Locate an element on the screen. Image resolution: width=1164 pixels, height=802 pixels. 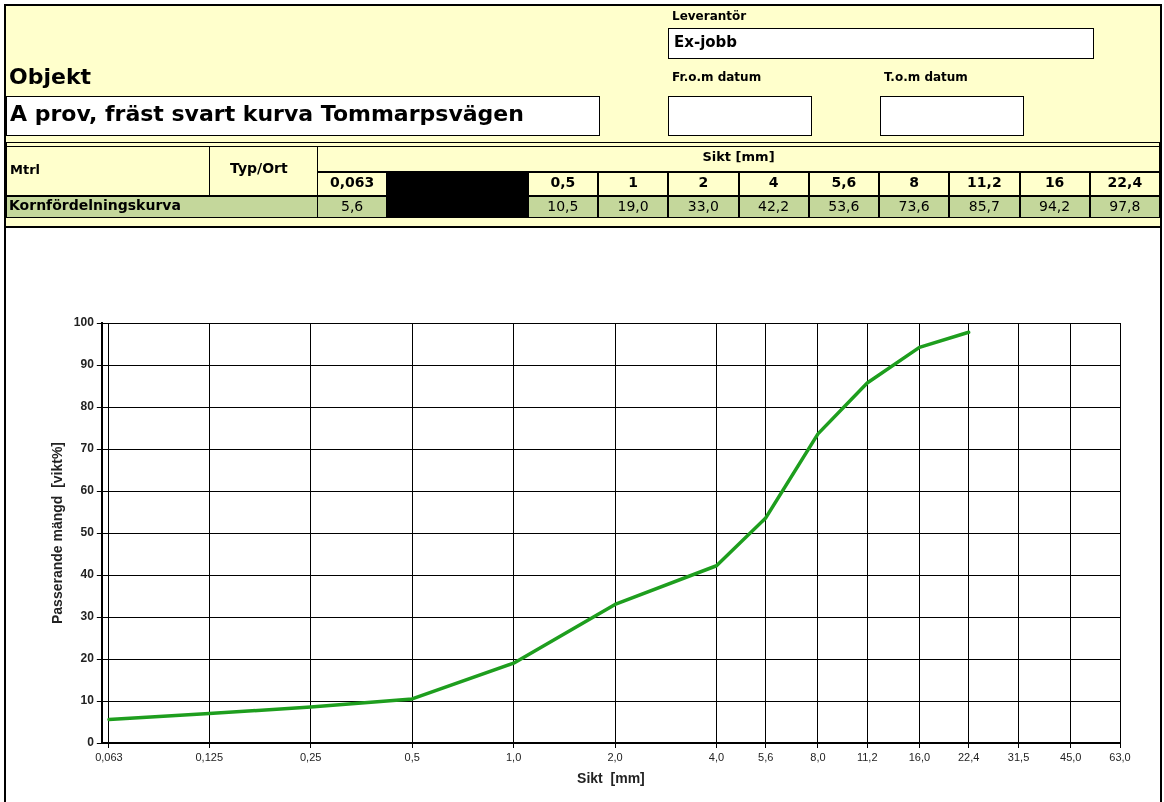
text: T.o.m datum is located at coordinates (926, 77).